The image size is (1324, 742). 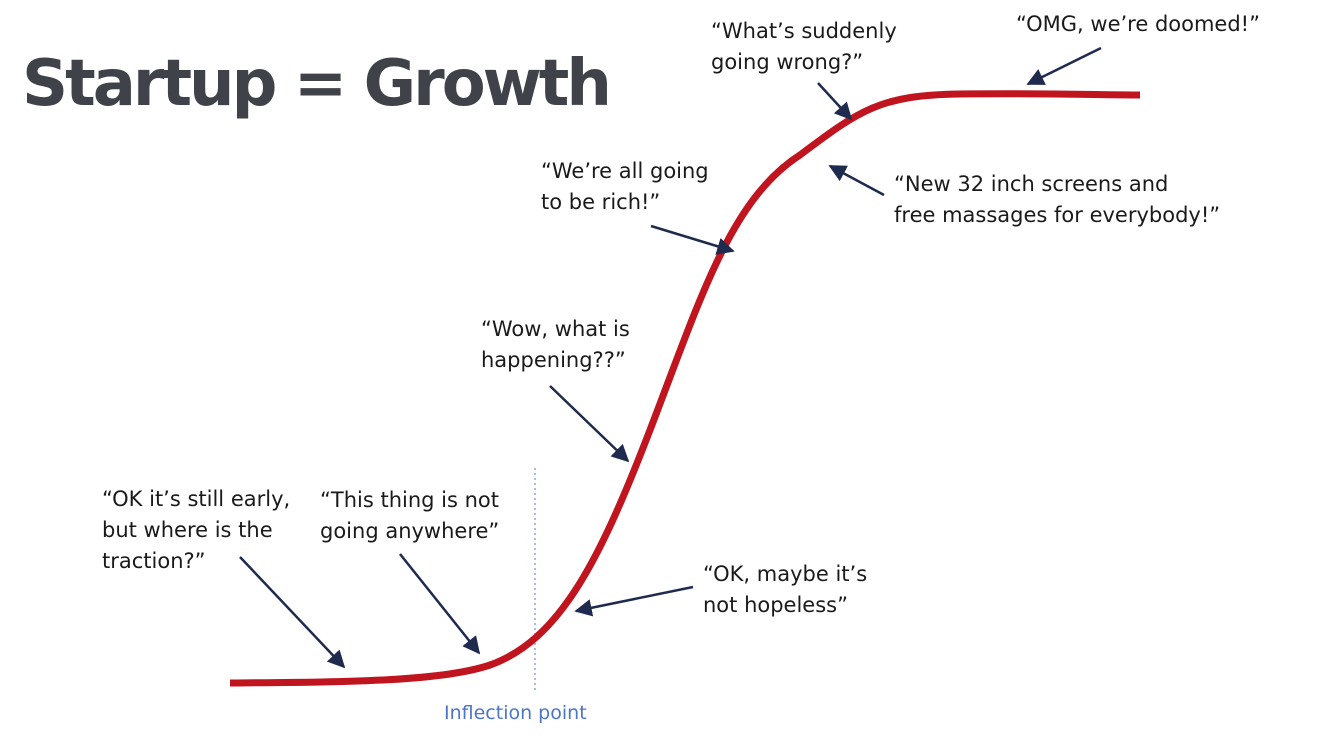 What do you see at coordinates (317, 84) in the screenshot?
I see `slide-title: Startup = Growth` at bounding box center [317, 84].